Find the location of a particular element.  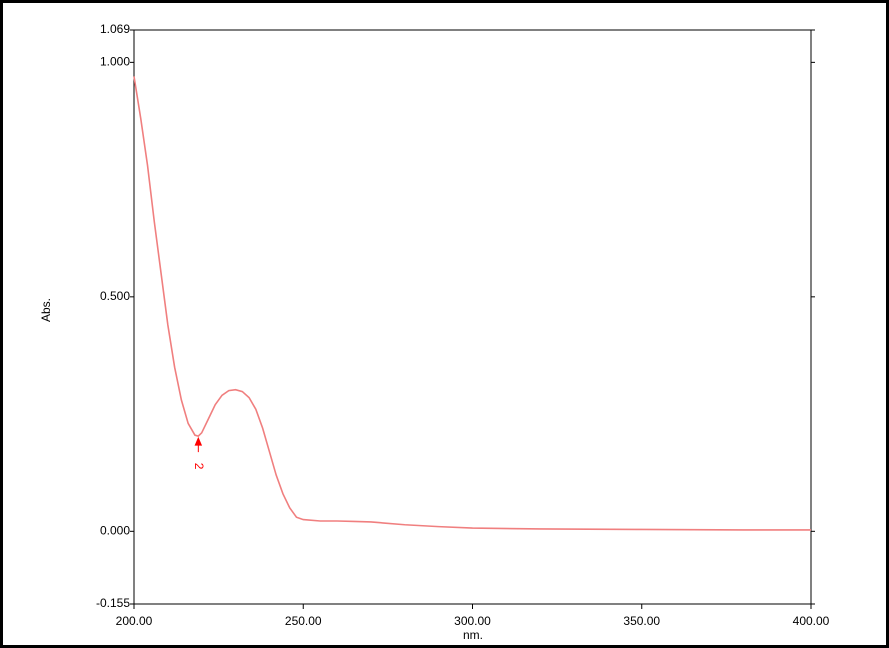

x-tick-label: 300.00 is located at coordinates (472, 621).